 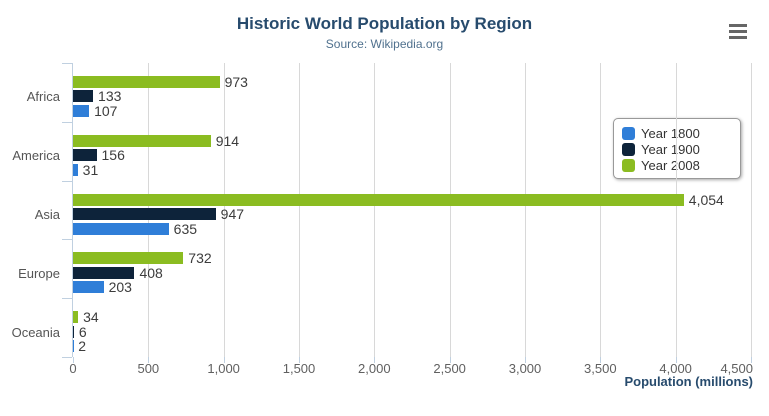 I want to click on category-label: Oceania, so click(x=35, y=332).